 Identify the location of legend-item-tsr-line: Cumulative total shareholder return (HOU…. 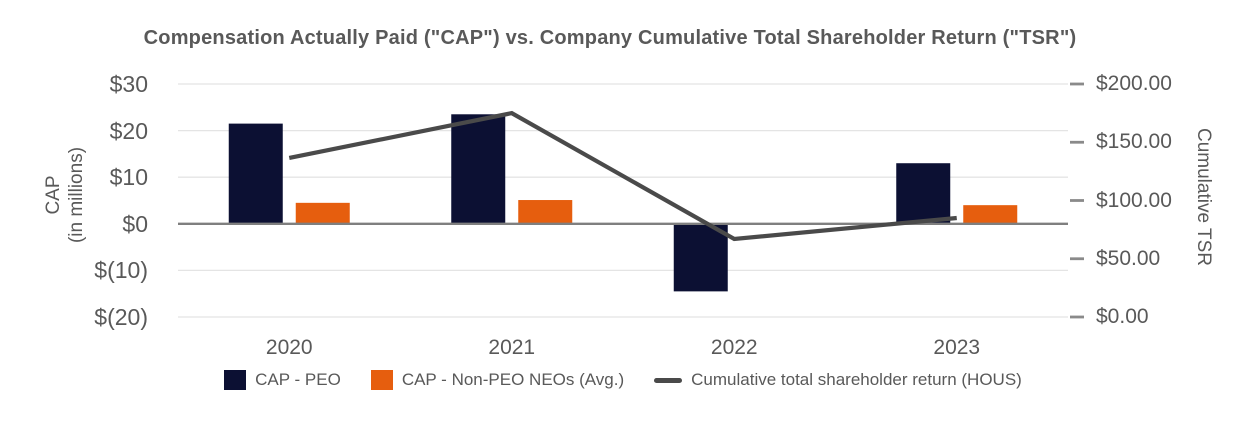
(838, 380).